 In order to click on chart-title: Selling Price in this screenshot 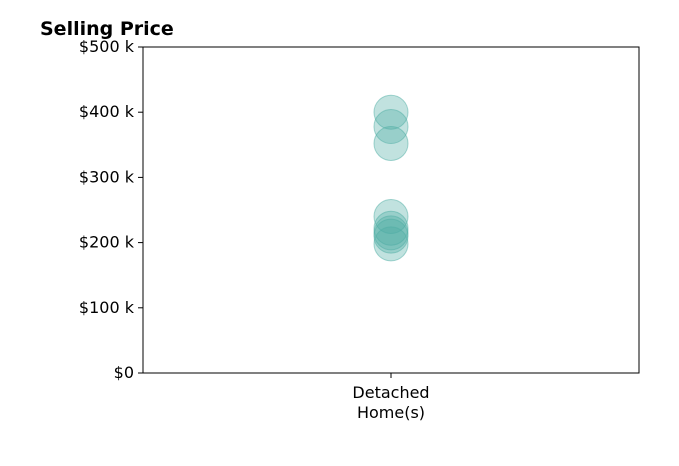, I will do `click(107, 29)`.